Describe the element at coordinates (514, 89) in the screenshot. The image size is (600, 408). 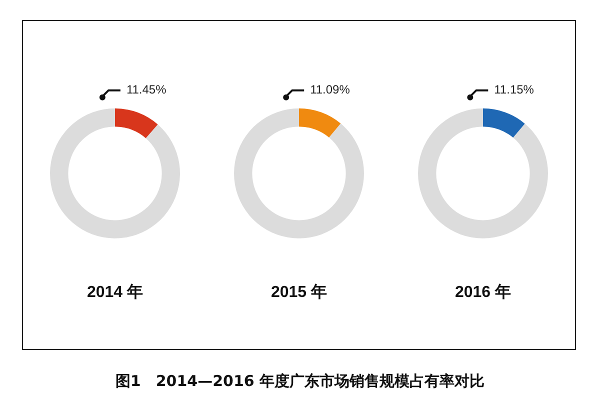
I see `data-label: 11.15%` at that location.